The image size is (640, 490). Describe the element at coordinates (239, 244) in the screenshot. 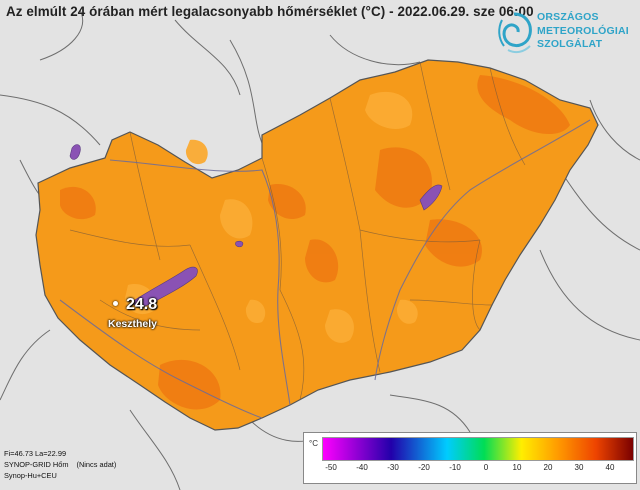

I see `lake-velence` at that location.